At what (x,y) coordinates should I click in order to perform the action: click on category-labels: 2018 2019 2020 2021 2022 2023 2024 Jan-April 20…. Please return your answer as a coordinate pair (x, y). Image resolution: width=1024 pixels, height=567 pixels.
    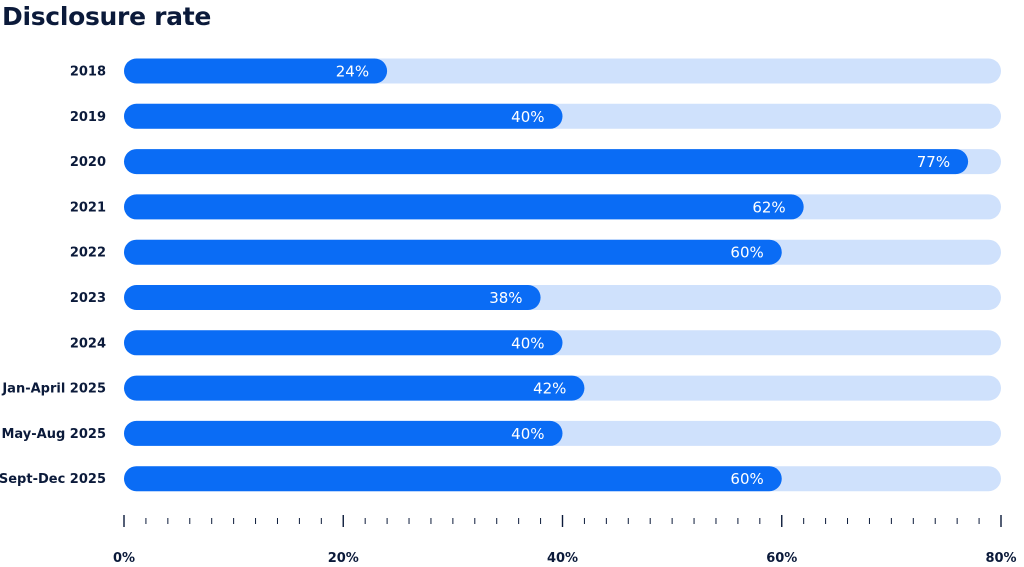
    Looking at the image, I should click on (53, 276).